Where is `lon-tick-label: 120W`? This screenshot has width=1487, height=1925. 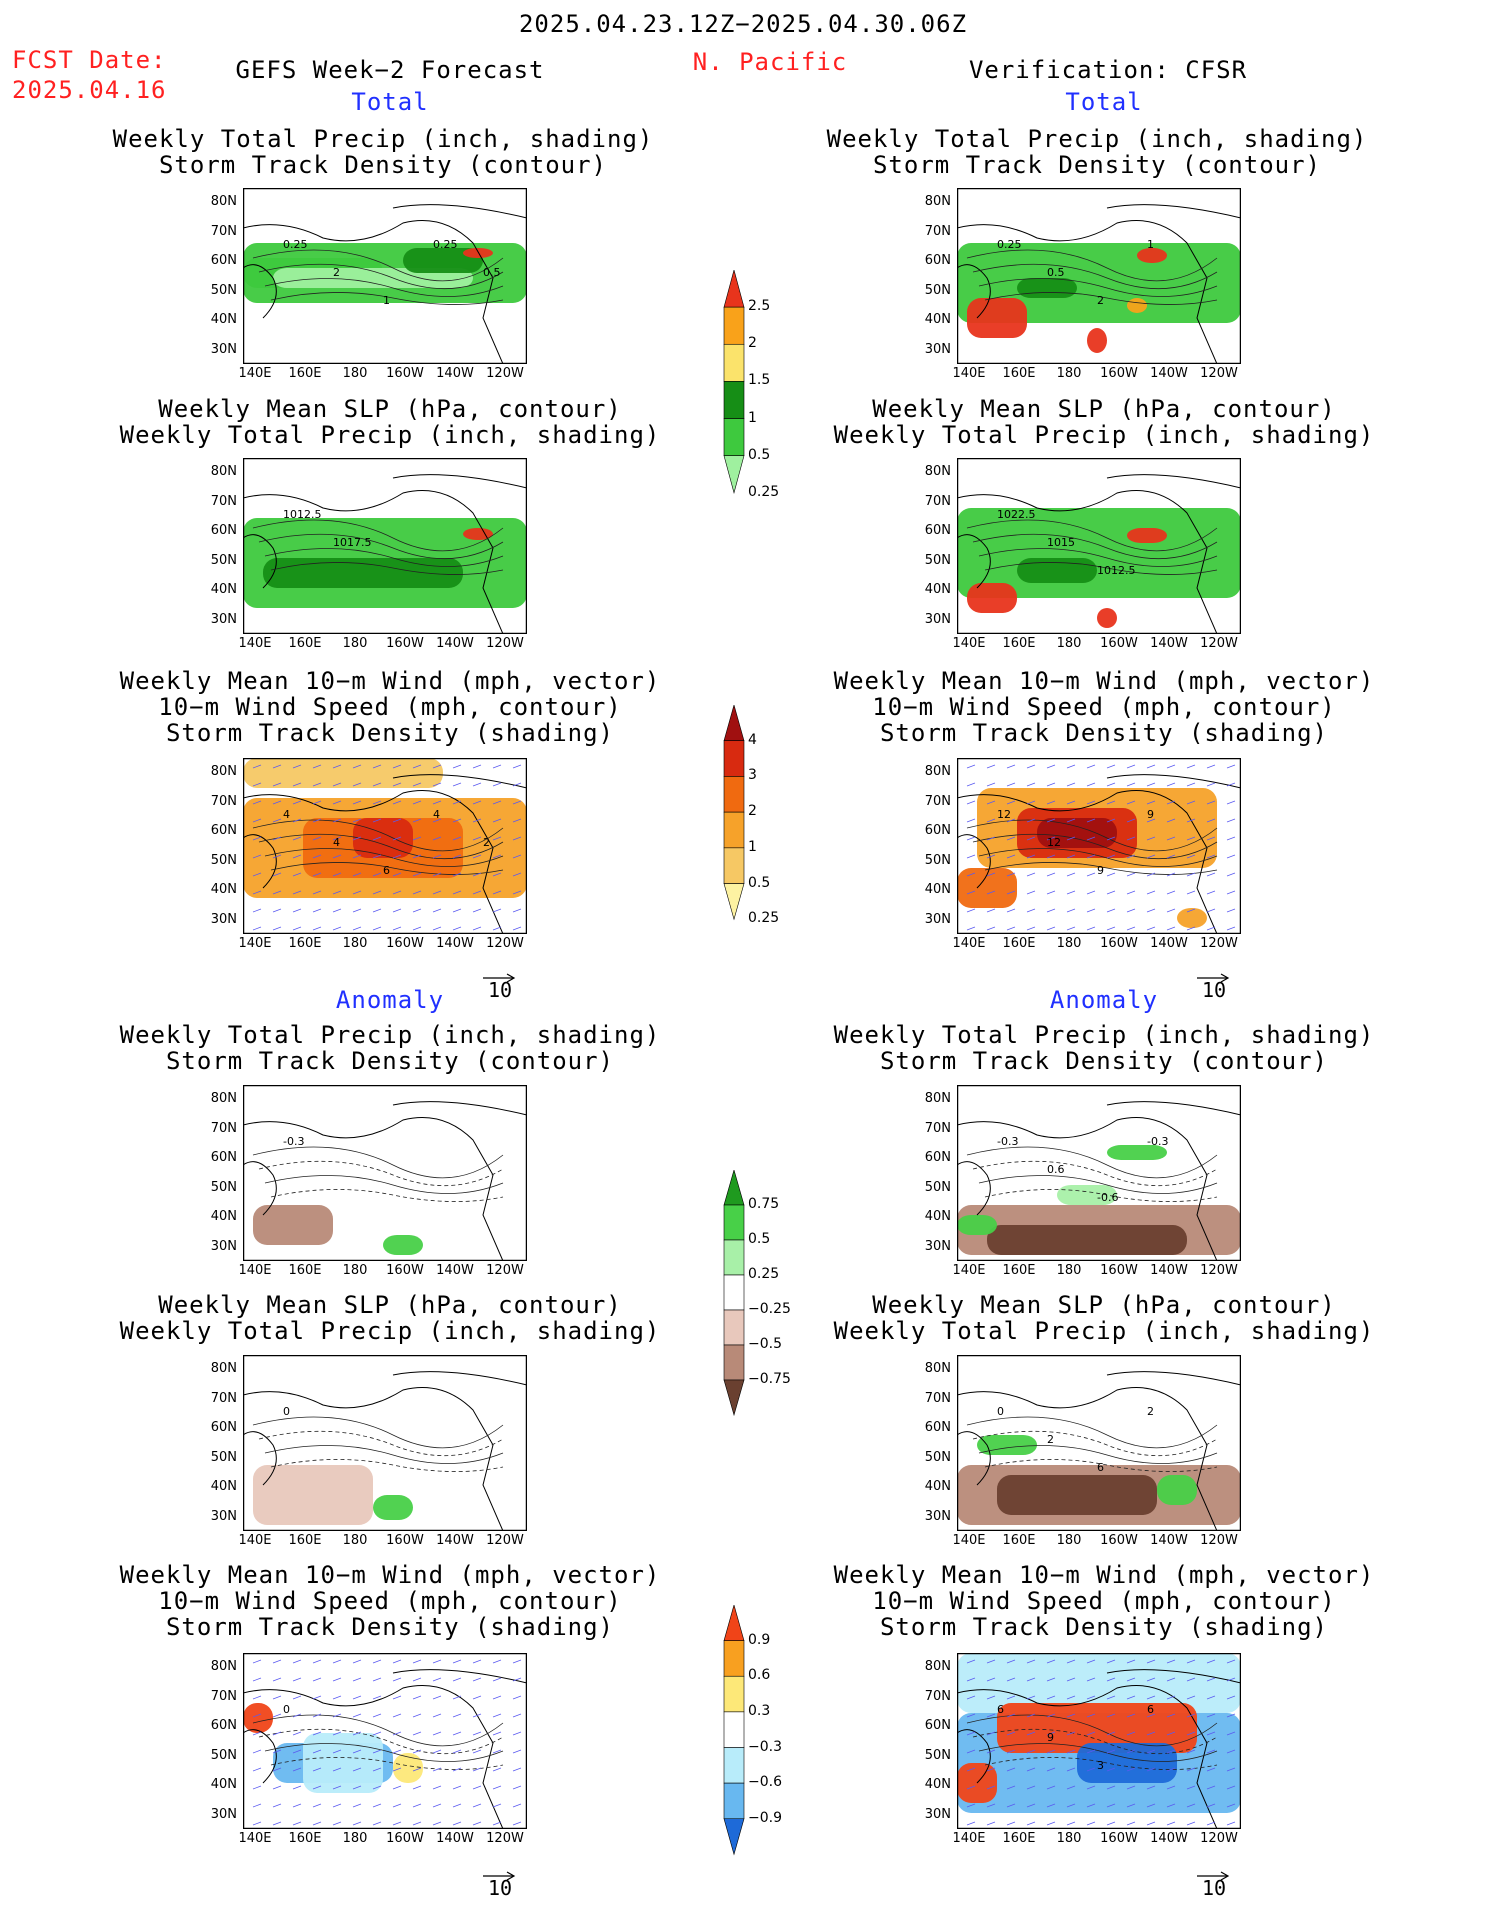 lon-tick-label: 120W is located at coordinates (1219, 643).